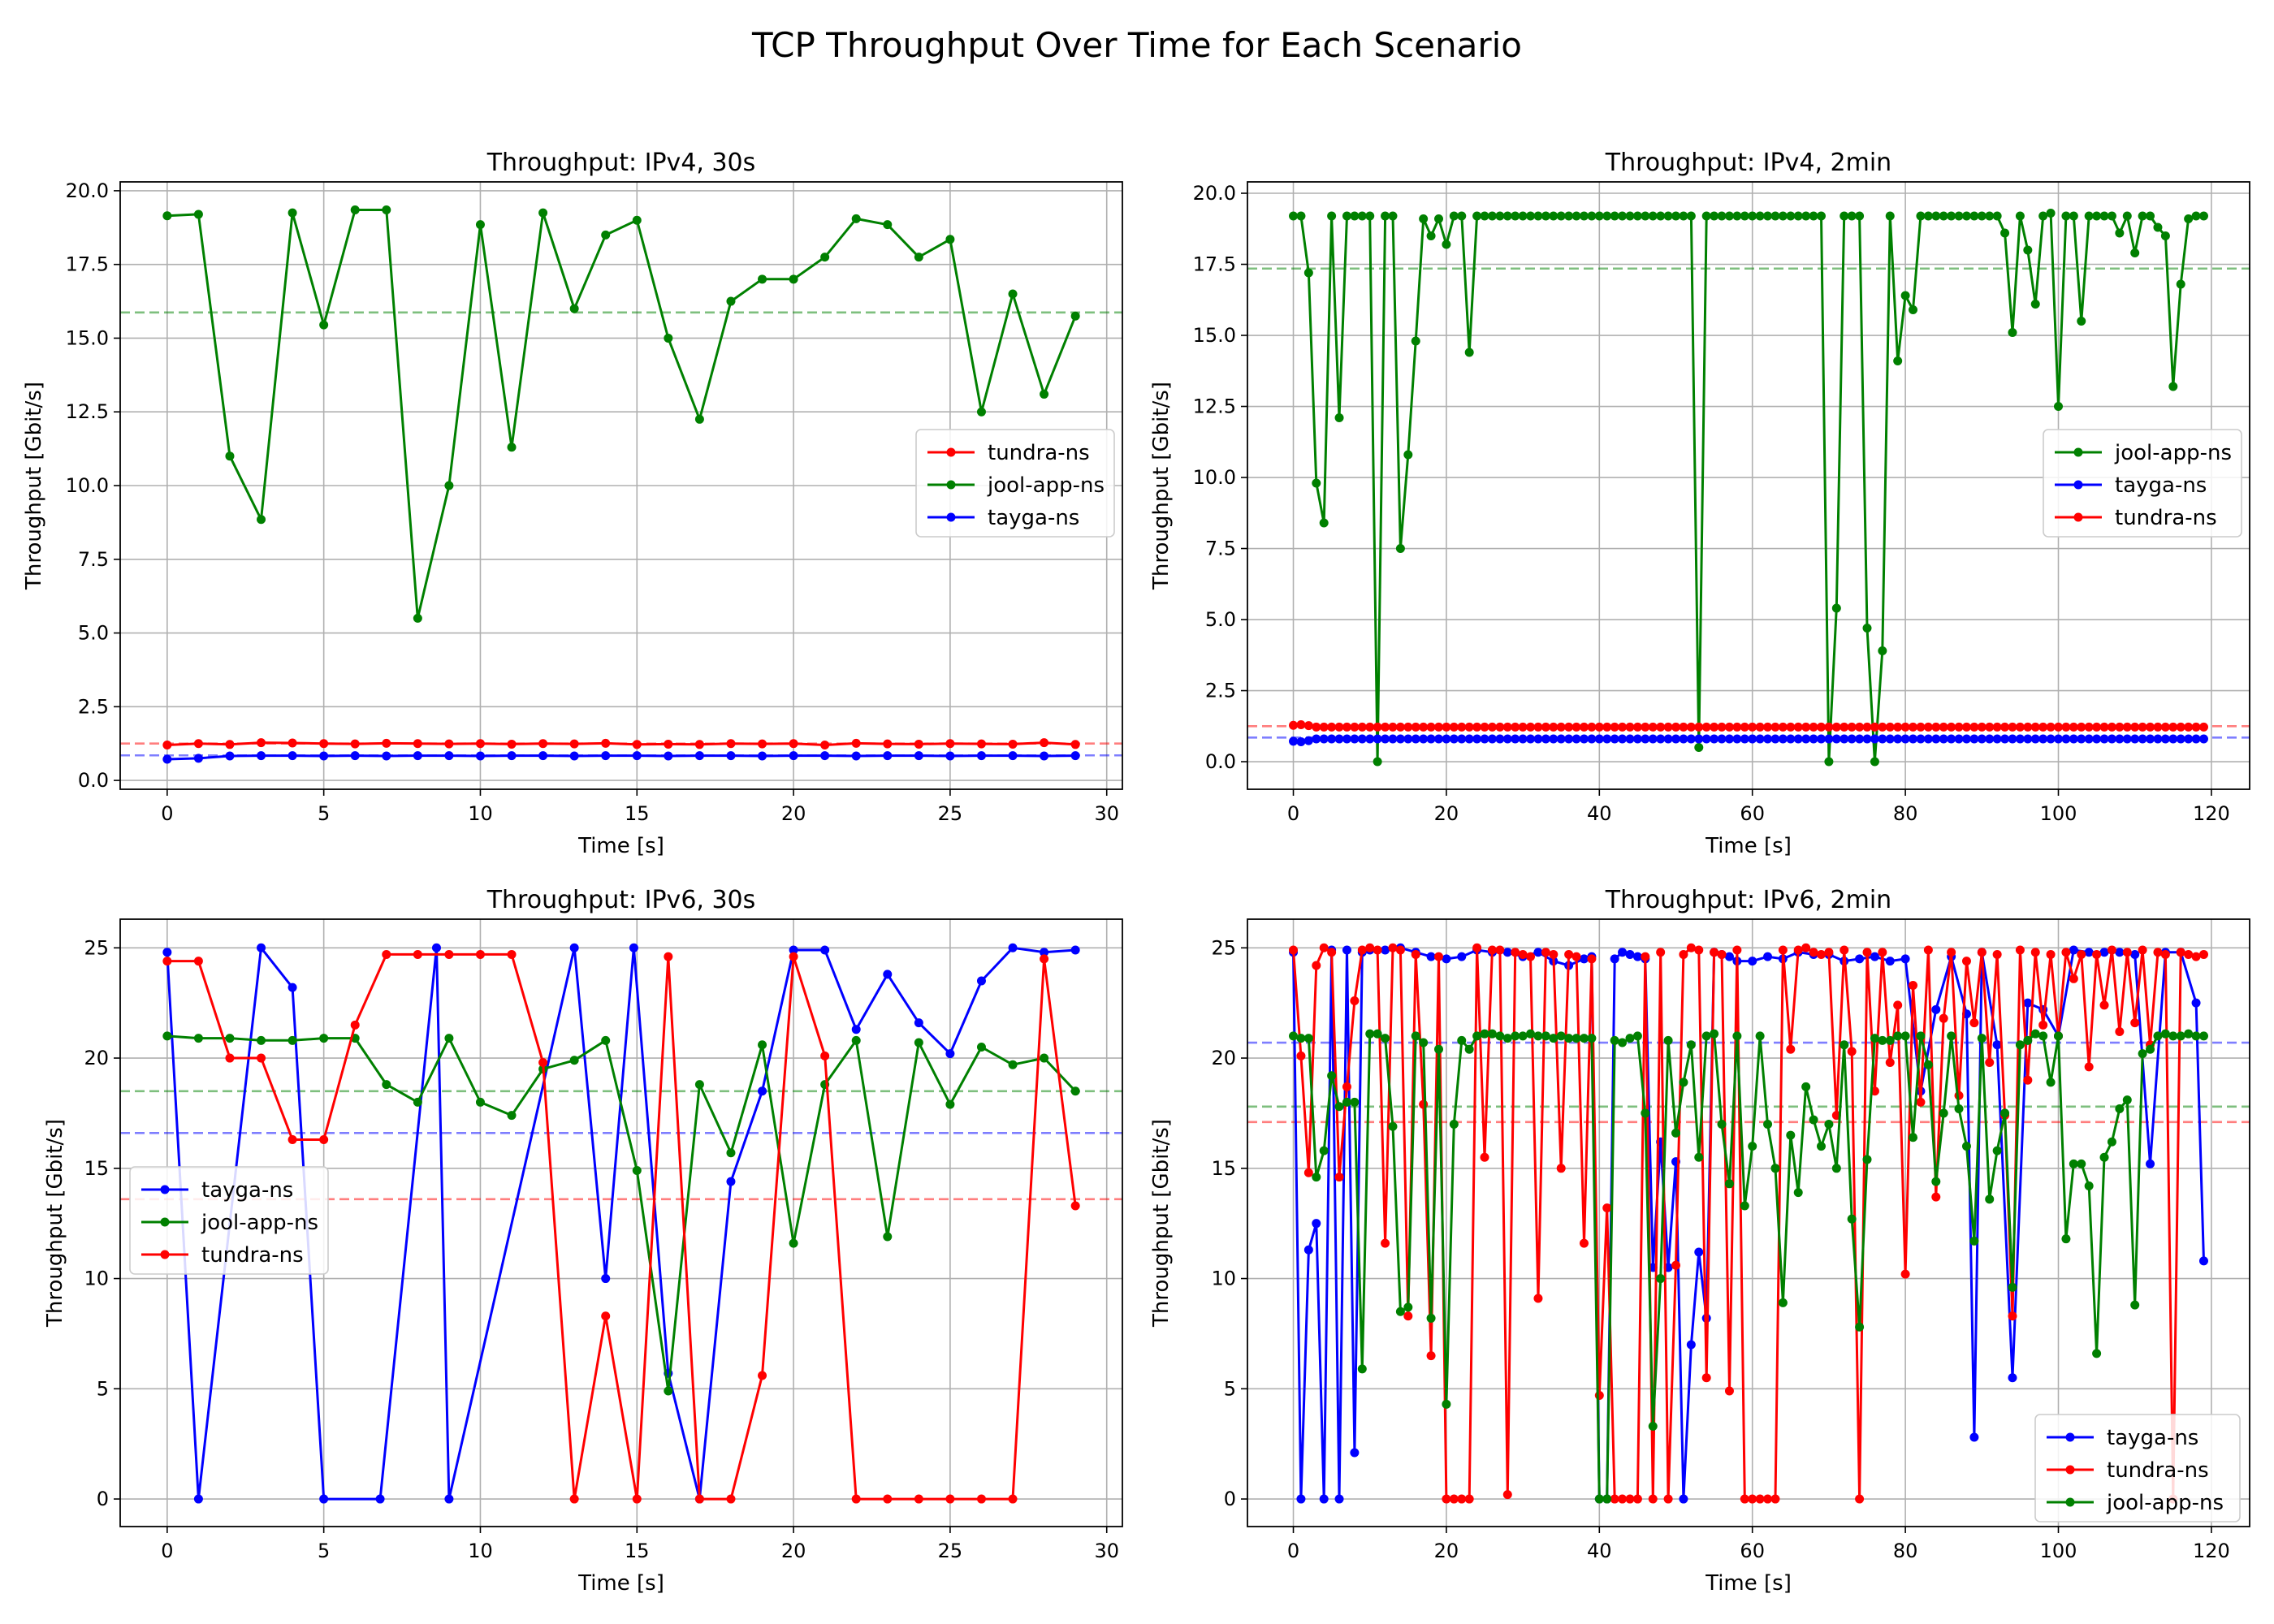 This screenshot has width=2274, height=1624. I want to click on x-tick-label: 10, so click(481, 814).